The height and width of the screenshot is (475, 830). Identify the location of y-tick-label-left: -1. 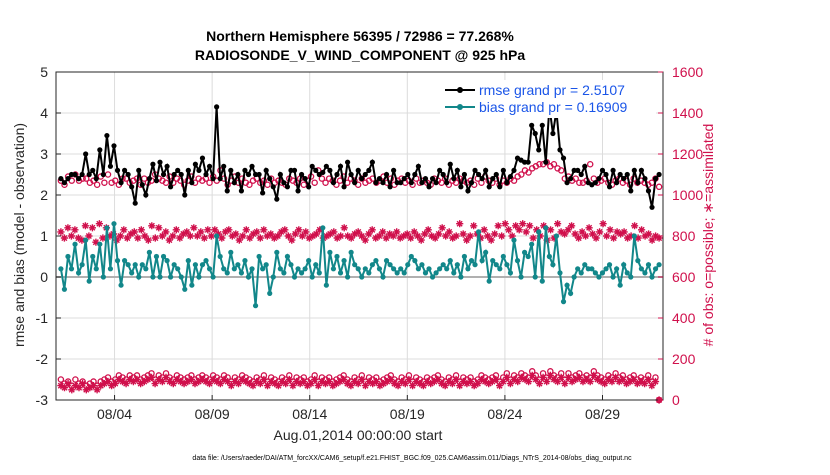
(42, 318).